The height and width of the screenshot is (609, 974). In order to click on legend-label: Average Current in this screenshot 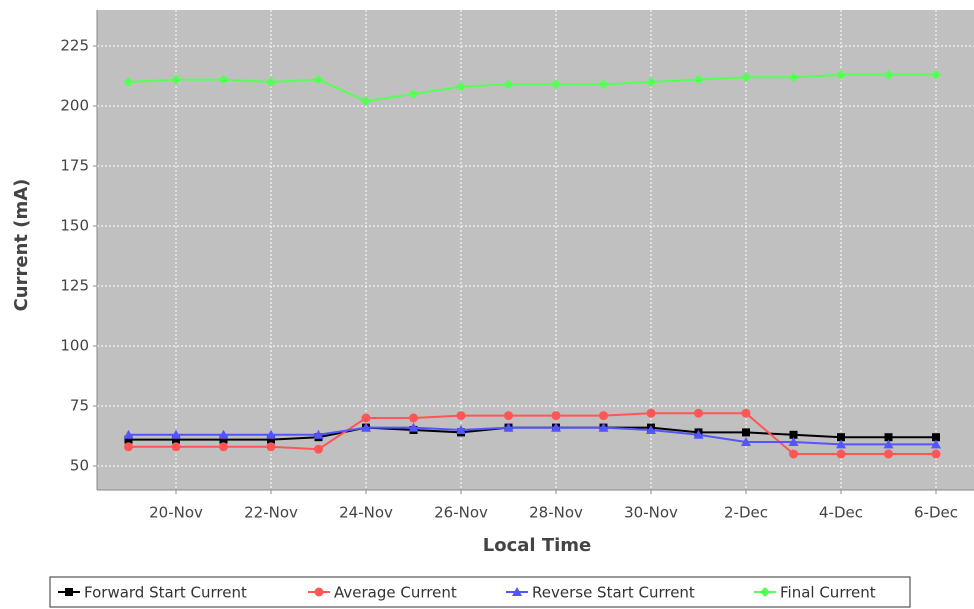, I will do `click(395, 593)`.